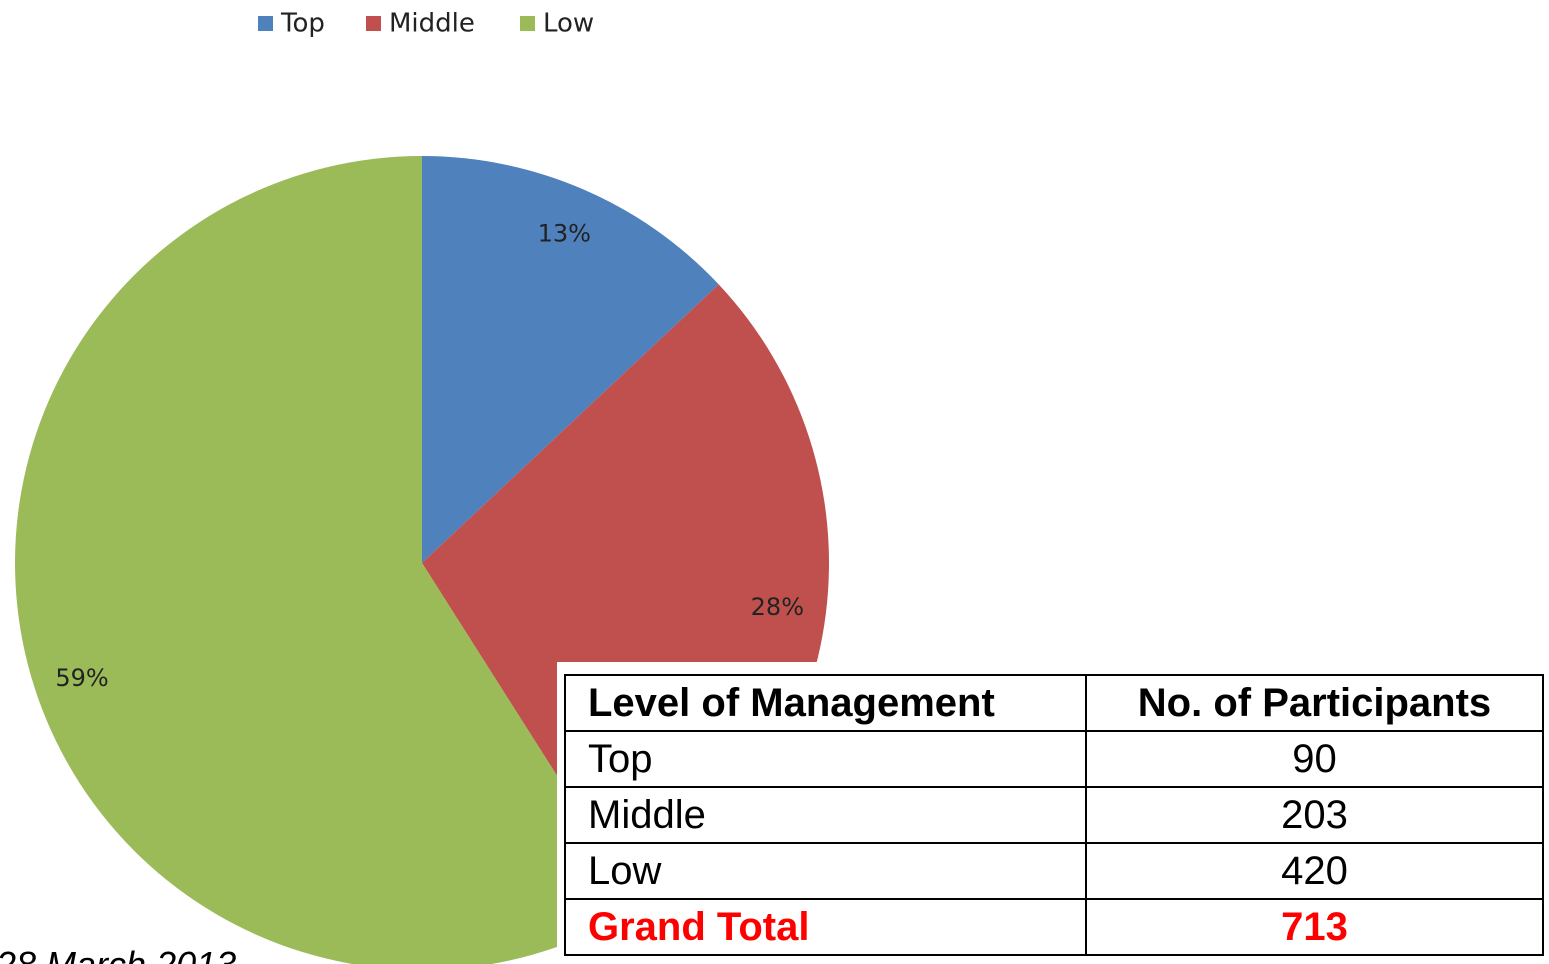 The image size is (1549, 964). Describe the element at coordinates (1314, 703) in the screenshot. I see `header-cell: No. of Participants` at that location.